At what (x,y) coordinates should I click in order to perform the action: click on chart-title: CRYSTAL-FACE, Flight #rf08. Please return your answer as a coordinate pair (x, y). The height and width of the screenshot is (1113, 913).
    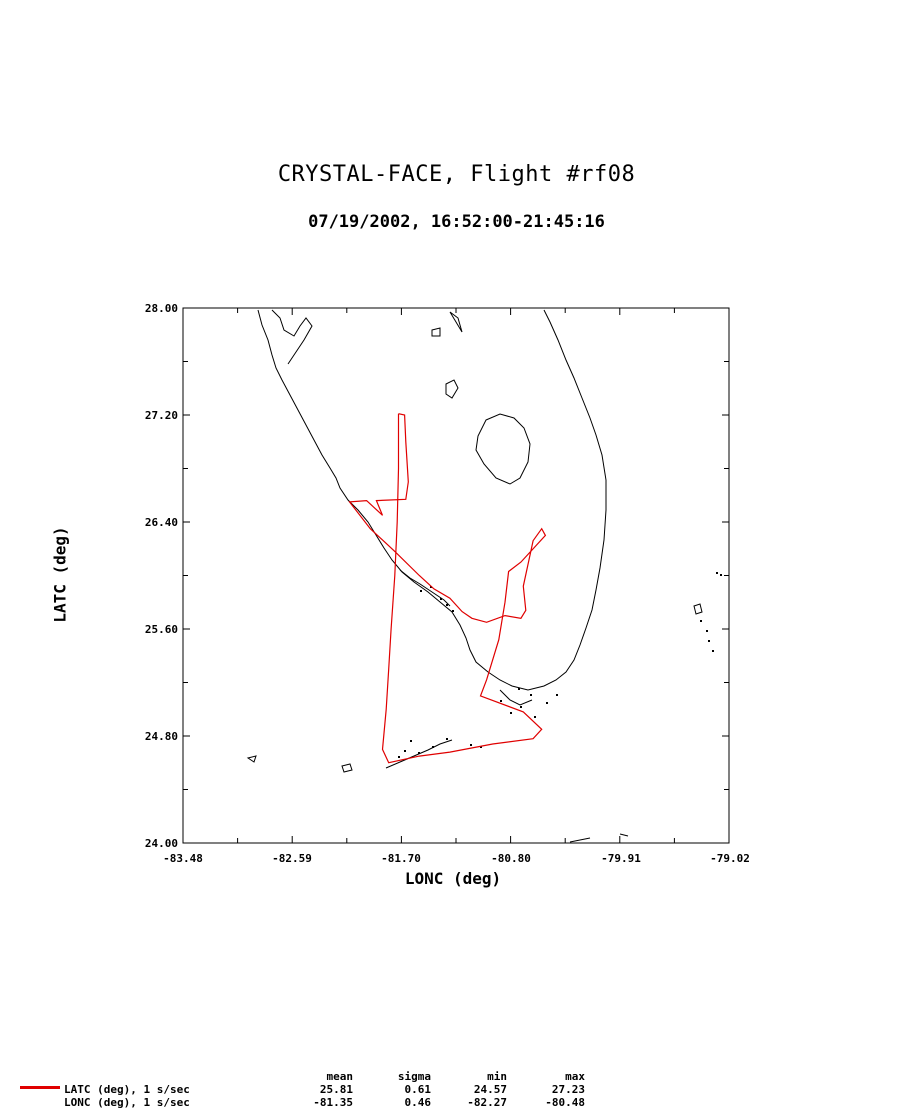
    Looking at the image, I should click on (456, 174).